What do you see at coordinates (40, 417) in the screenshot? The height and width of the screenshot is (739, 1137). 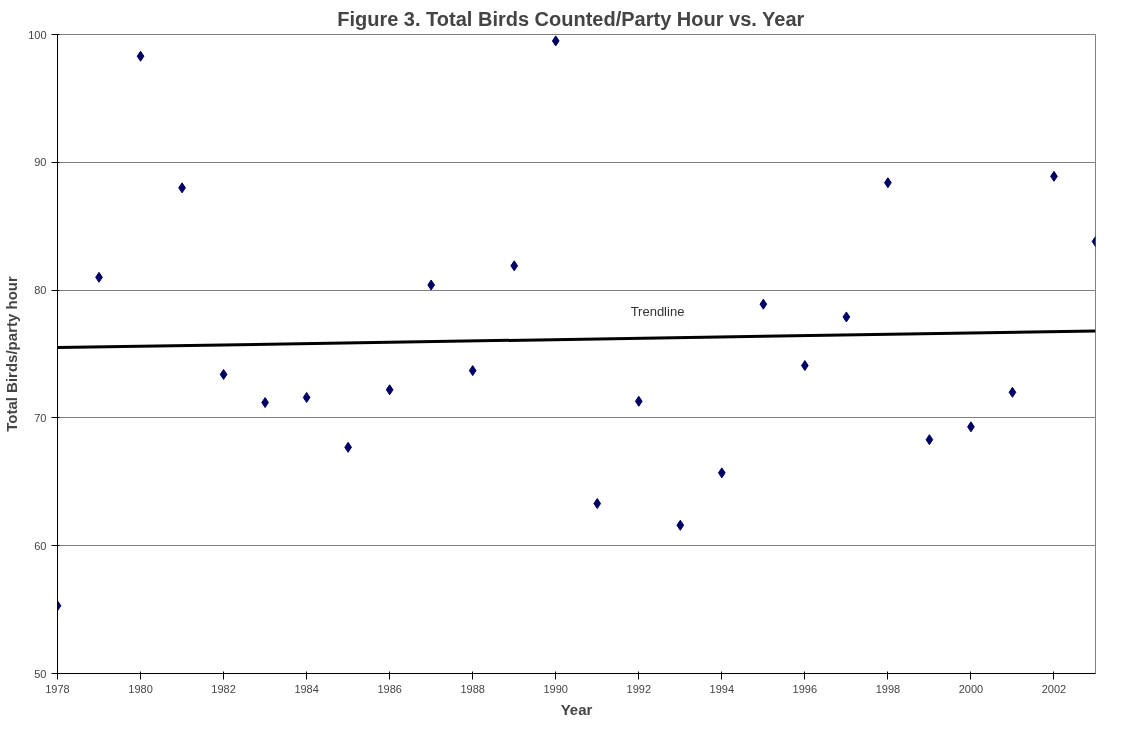 I see `y-tick-label: 70` at bounding box center [40, 417].